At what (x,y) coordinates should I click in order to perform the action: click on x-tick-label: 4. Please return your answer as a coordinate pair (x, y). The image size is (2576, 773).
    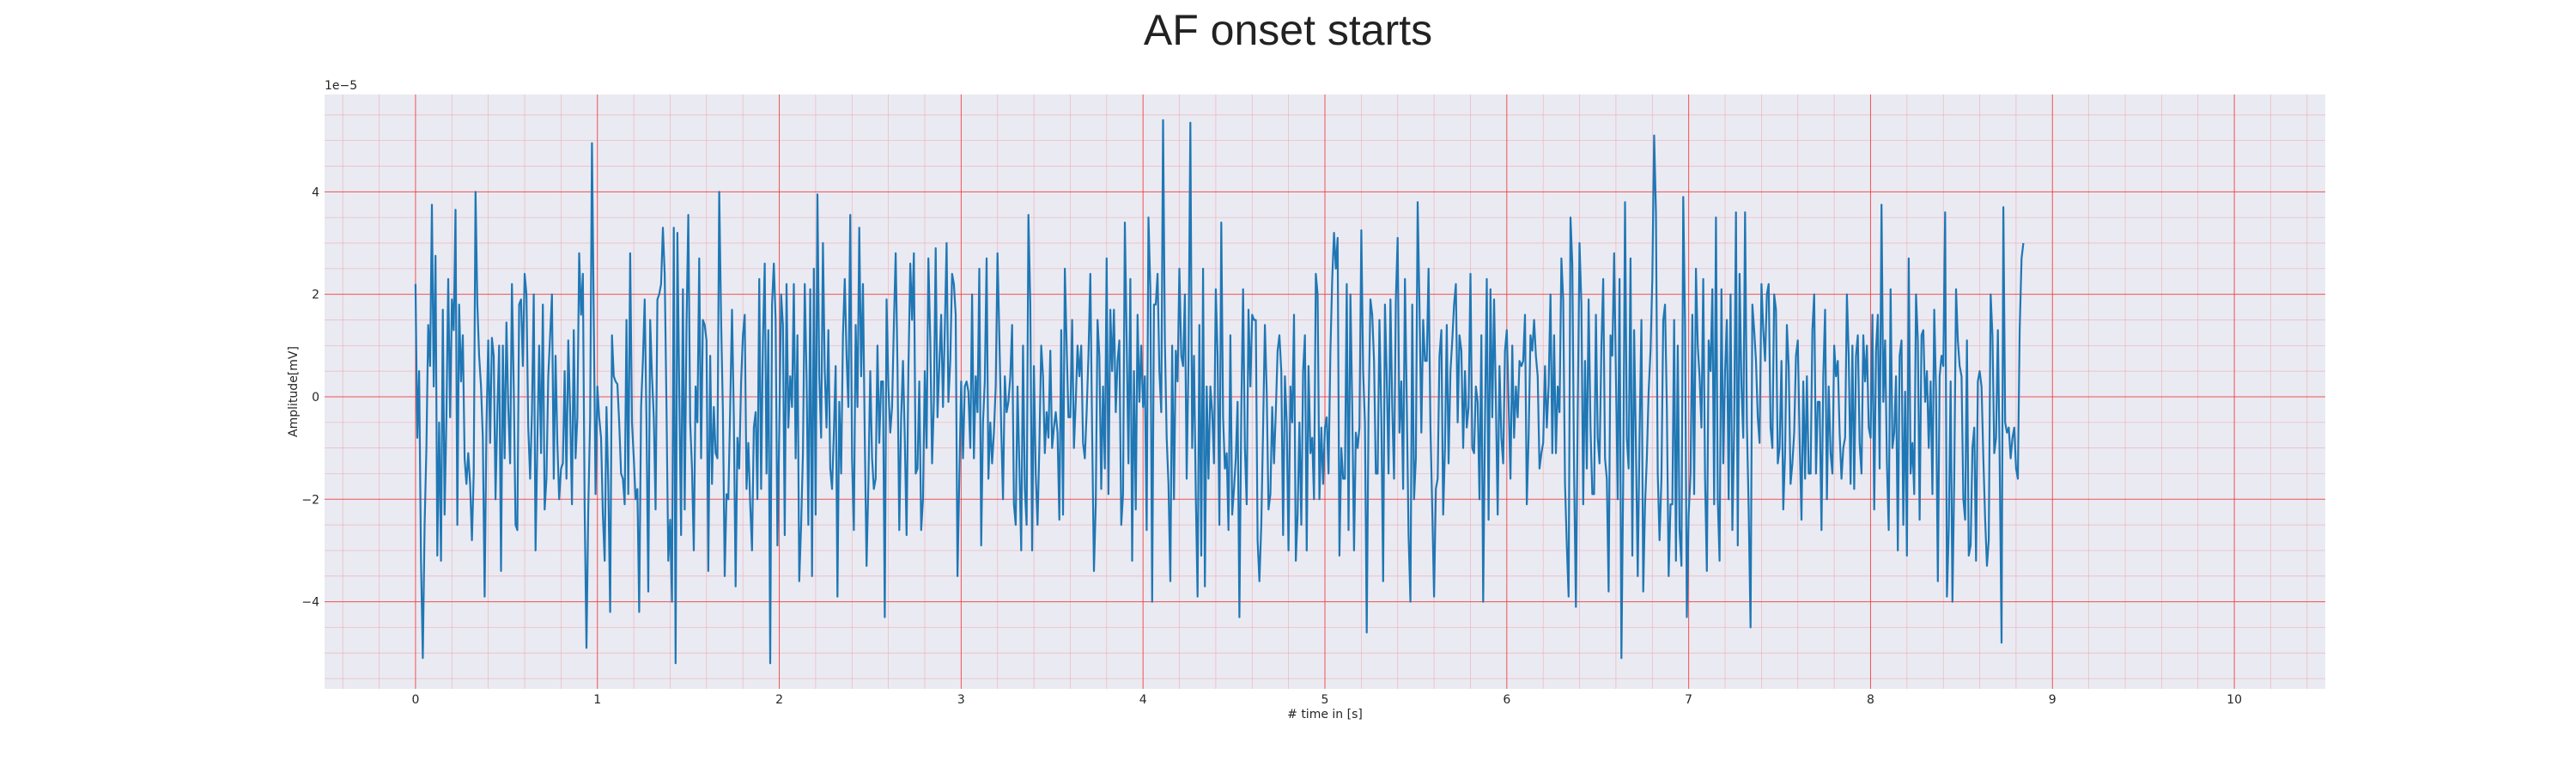
    Looking at the image, I should click on (1143, 700).